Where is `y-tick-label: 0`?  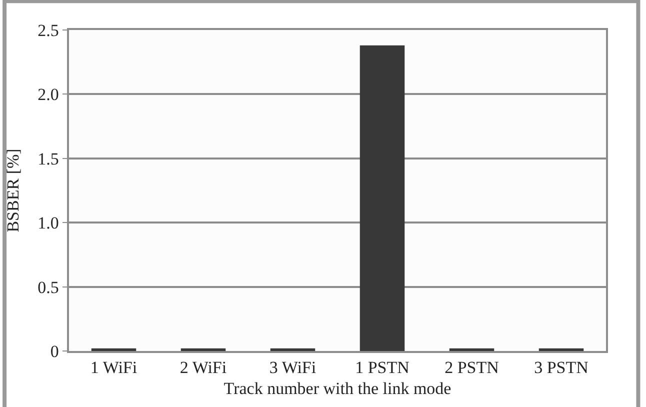 y-tick-label: 0 is located at coordinates (54, 351).